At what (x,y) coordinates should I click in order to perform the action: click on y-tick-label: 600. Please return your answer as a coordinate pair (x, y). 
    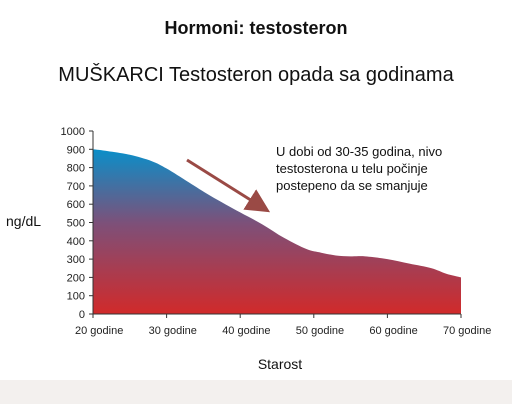
    Looking at the image, I should click on (76, 205).